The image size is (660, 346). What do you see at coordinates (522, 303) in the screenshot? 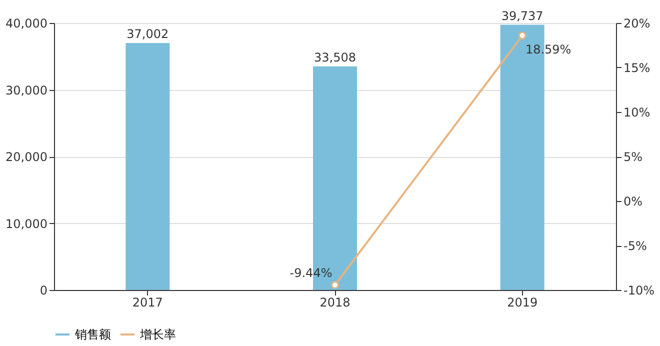
I see `x-tick-label: 2019` at bounding box center [522, 303].